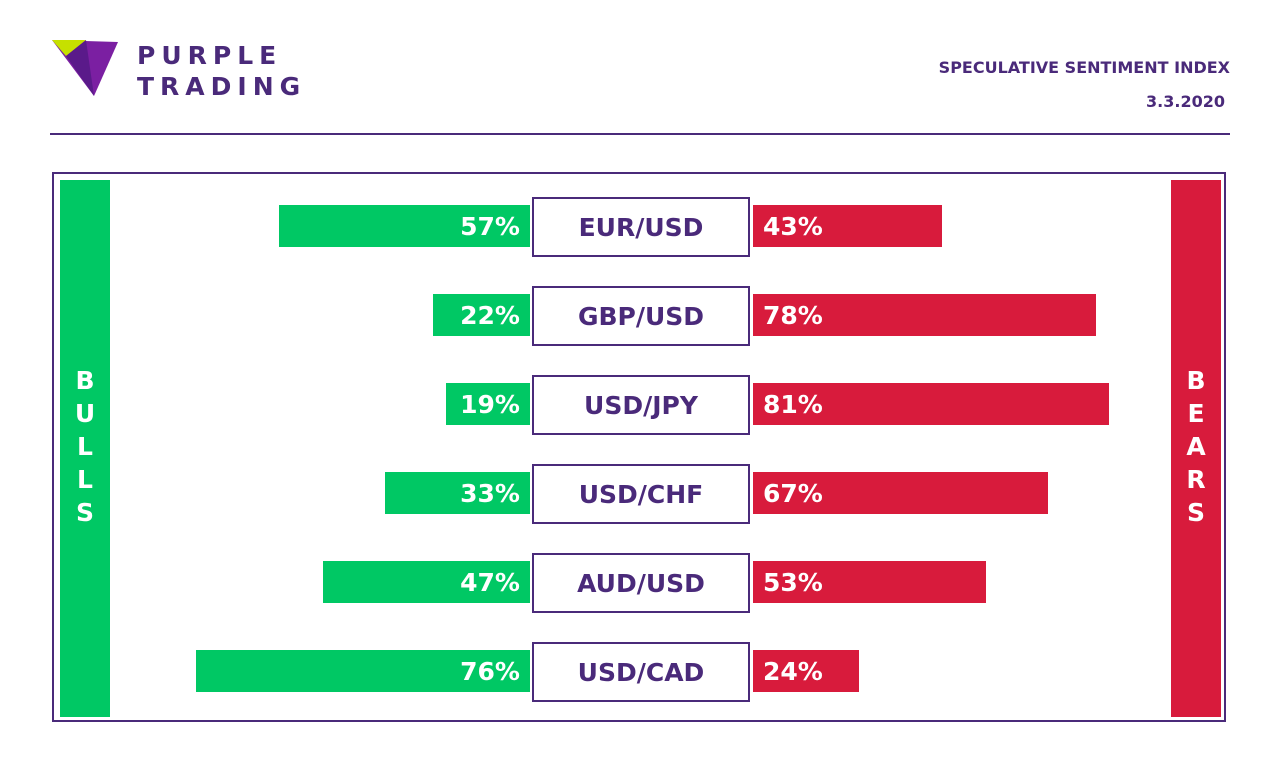 This screenshot has width=1280, height=780. Describe the element at coordinates (1084, 67) in the screenshot. I see `page-title: SPECULATIVE SENTIMENT INDEX` at that location.